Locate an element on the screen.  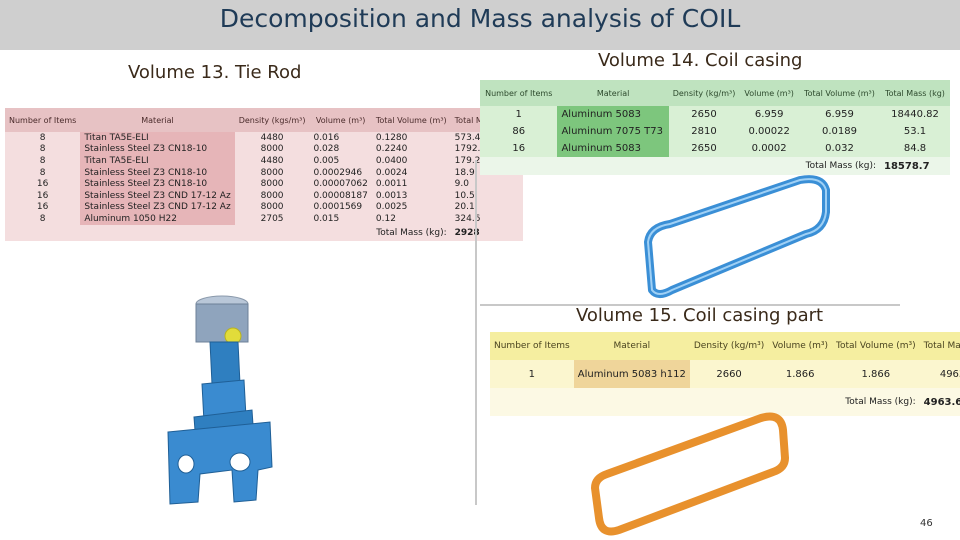
table-row: 8 Titan TA5E-ELI 4480 0.005 0.0400 179.2 is located at coordinates (264, 161).